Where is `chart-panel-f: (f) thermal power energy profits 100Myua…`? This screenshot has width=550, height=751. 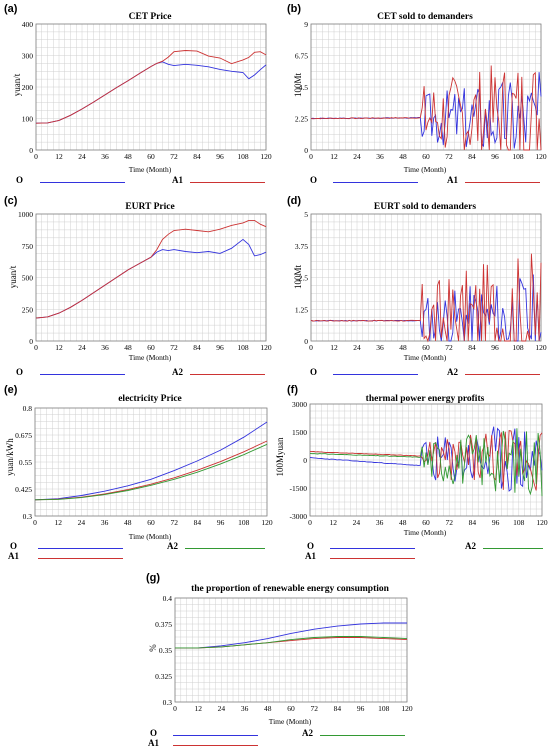
chart-panel-f: (f) thermal power energy profits 100Myua… is located at coordinates (412, 476).